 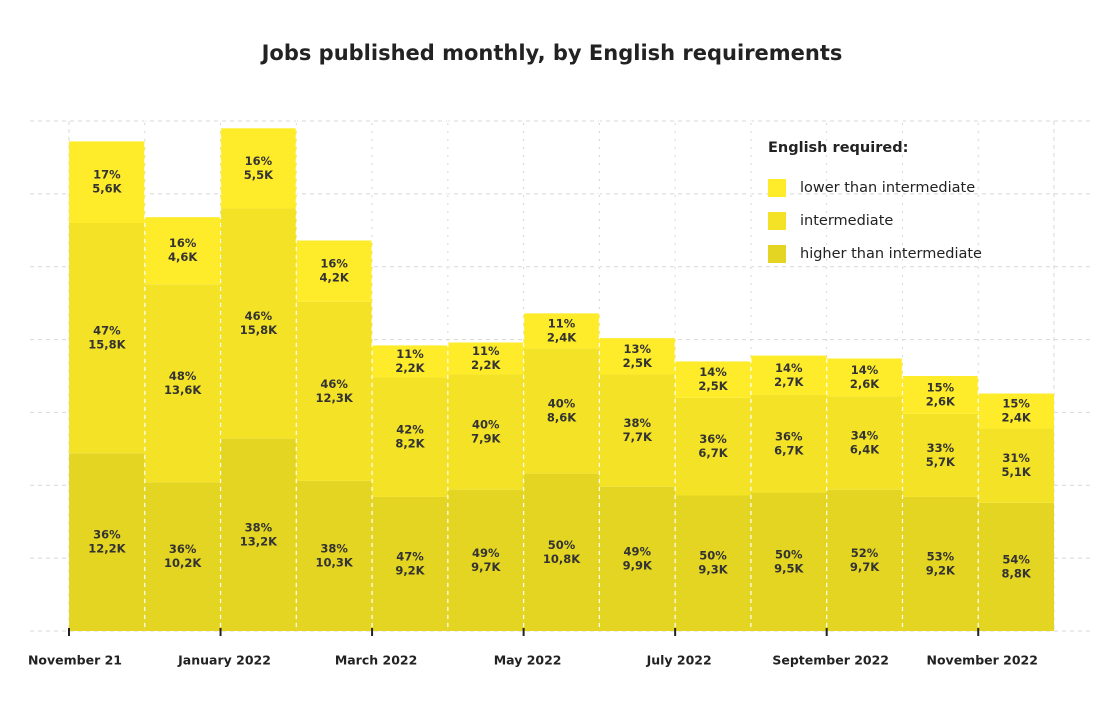 What do you see at coordinates (1016, 472) in the screenshot?
I see `value-label: 5,1K` at bounding box center [1016, 472].